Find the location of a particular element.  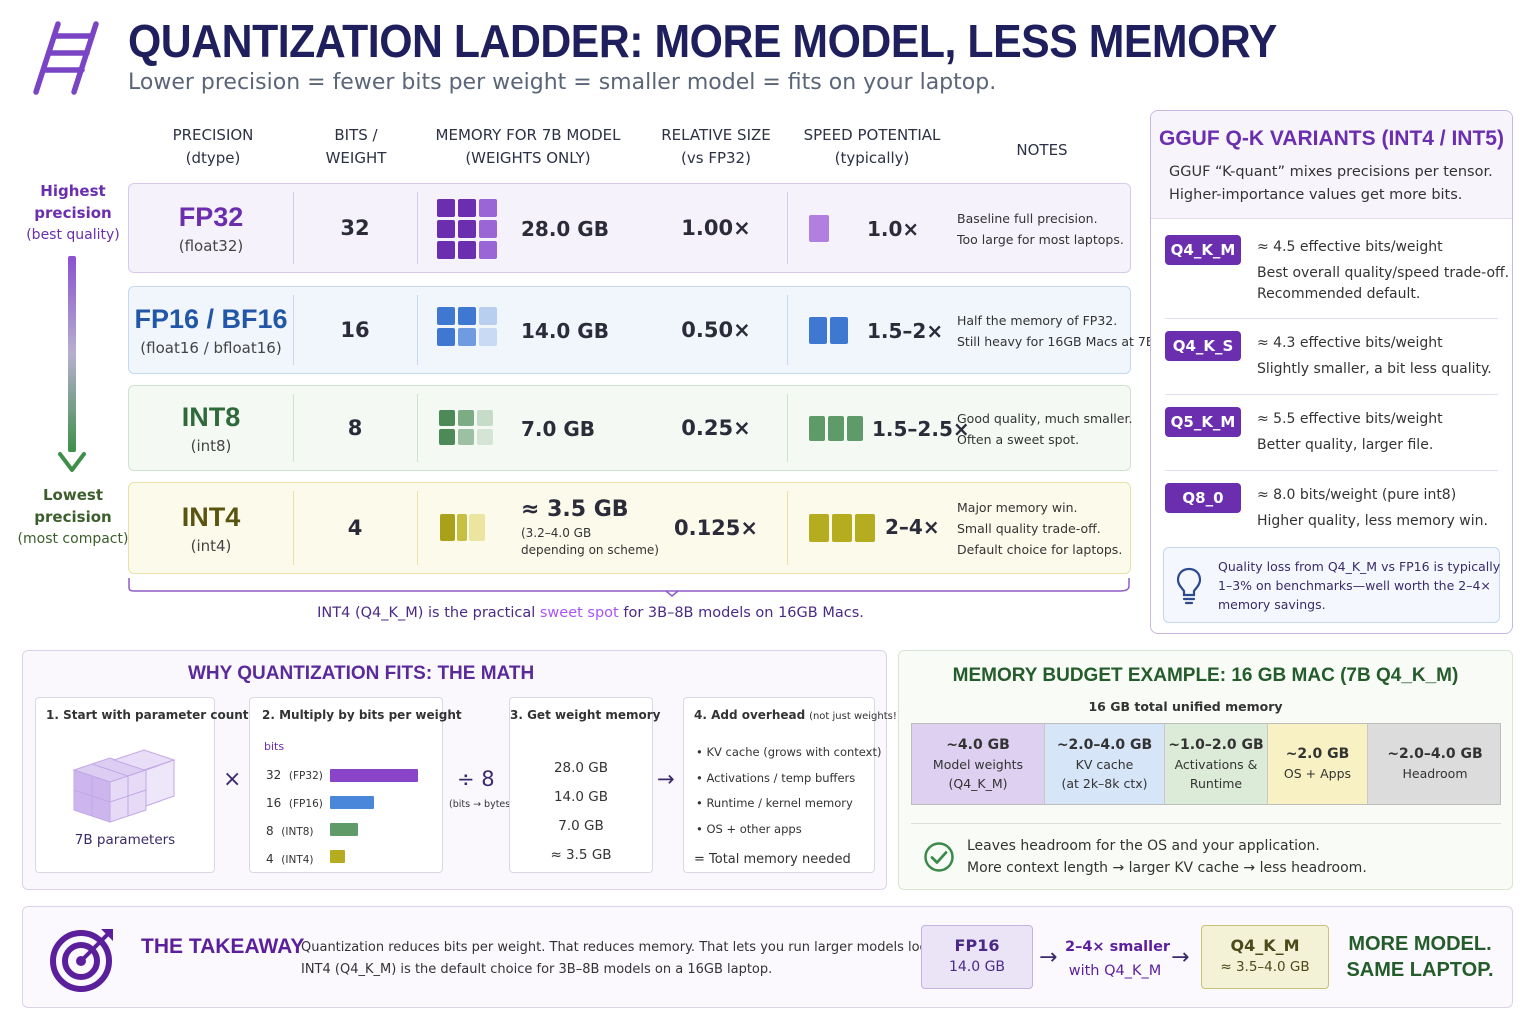

badge-q8-0: Q8_0 is located at coordinates (1203, 498).